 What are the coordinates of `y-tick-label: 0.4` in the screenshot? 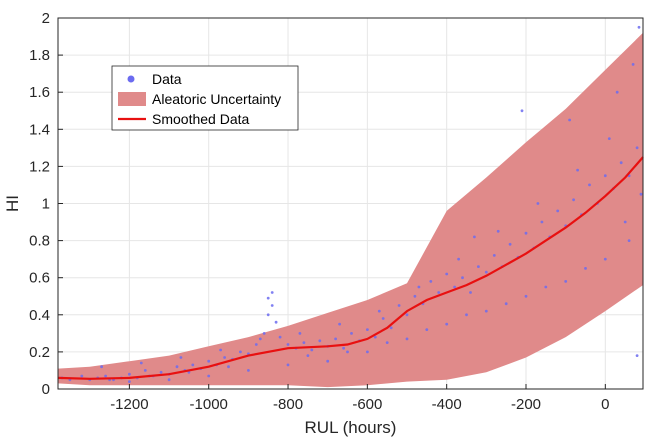 It's located at (39, 315).